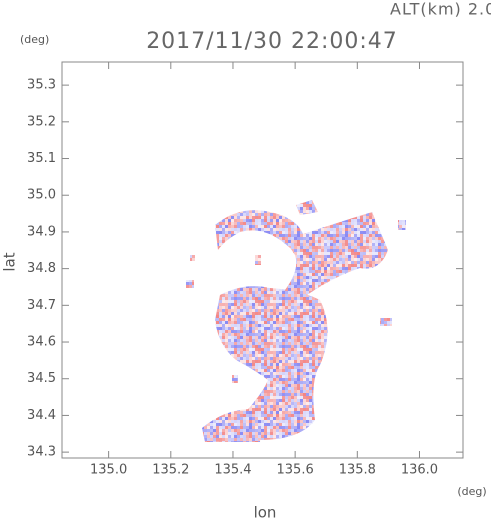 The image size is (491, 521). Describe the element at coordinates (41, 195) in the screenshot. I see `y-tick-label: 35.0` at that location.